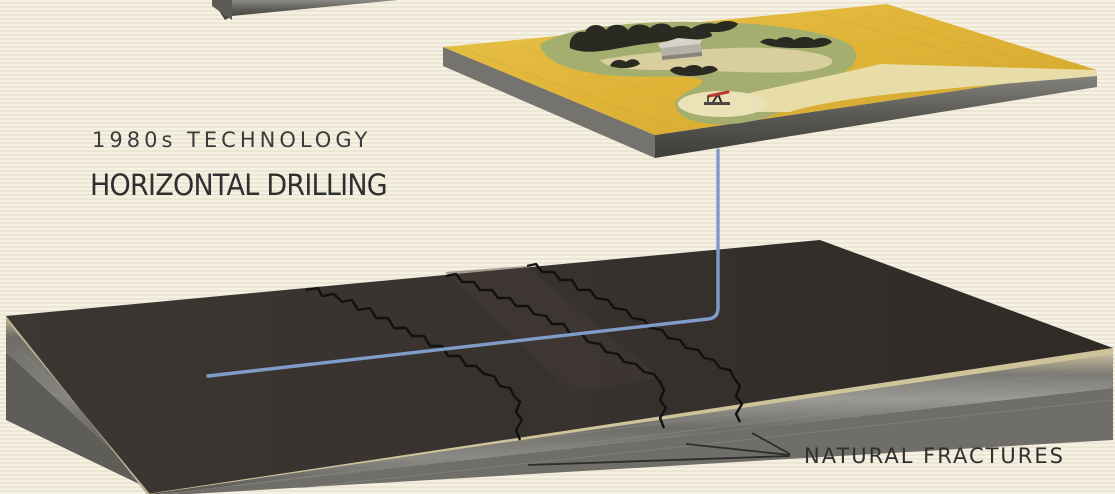 This screenshot has height=494, width=1115. Describe the element at coordinates (239, 185) in the screenshot. I see `diagram-title: HORIZONTAL DRILLING` at that location.